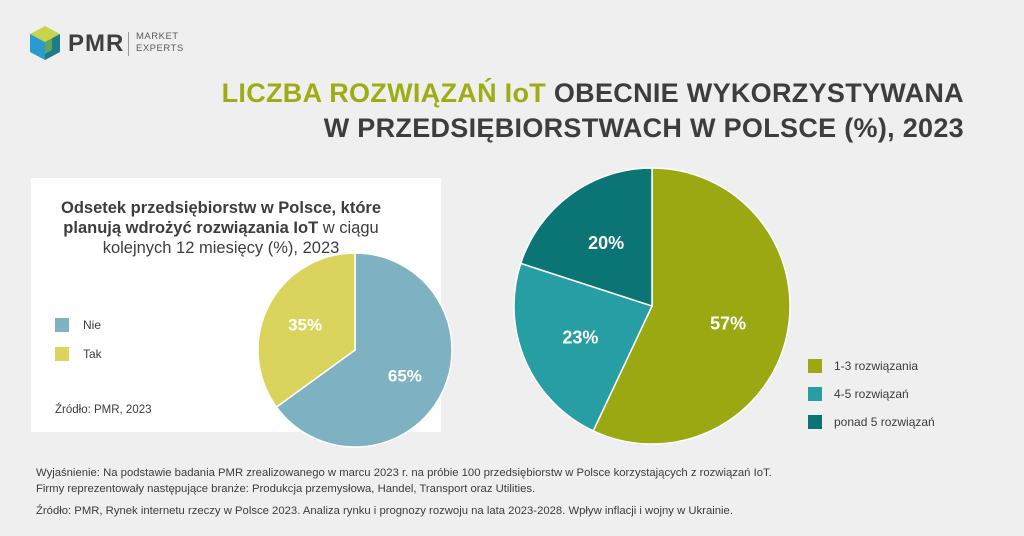 The width and height of the screenshot is (1024, 536). What do you see at coordinates (580, 337) in the screenshot?
I see `pie-label-4-5: 23%` at bounding box center [580, 337].